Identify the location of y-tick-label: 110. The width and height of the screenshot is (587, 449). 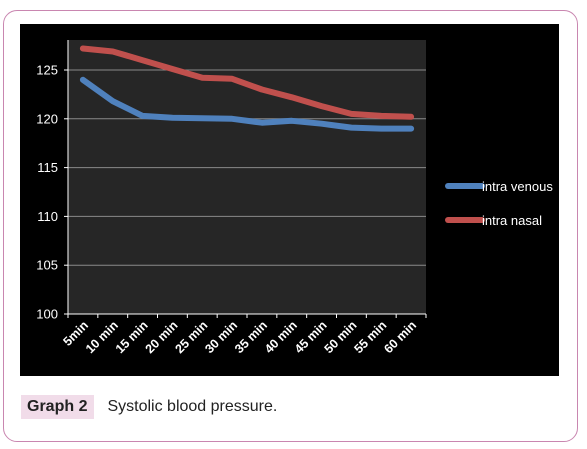
(47, 216).